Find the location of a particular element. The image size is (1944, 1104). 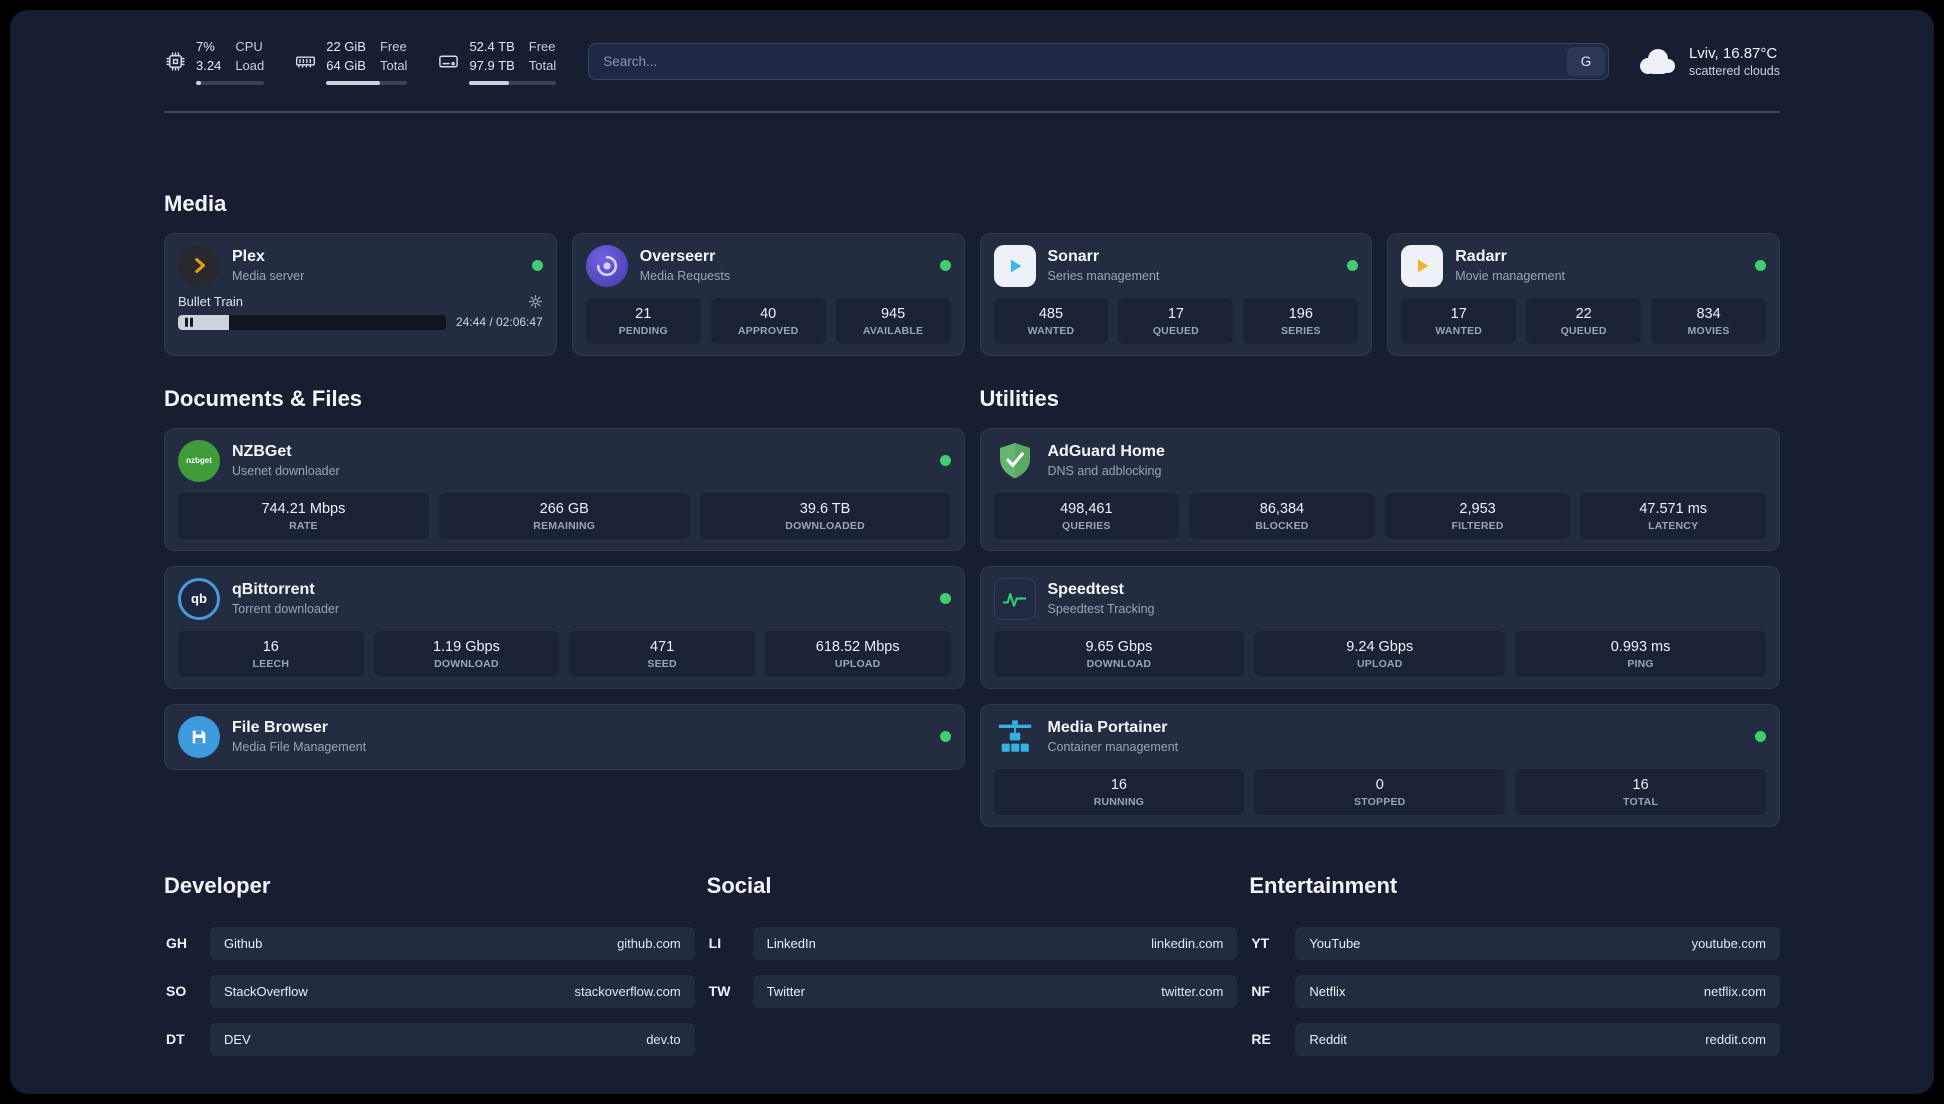

bookmark-link-reddit: Reddit reddit.com is located at coordinates (1537, 1039).